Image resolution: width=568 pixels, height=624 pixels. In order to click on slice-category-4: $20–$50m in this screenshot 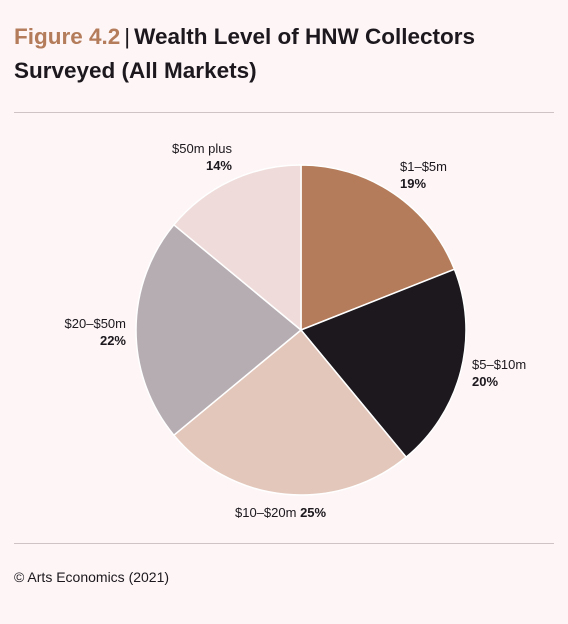, I will do `click(95, 323)`.